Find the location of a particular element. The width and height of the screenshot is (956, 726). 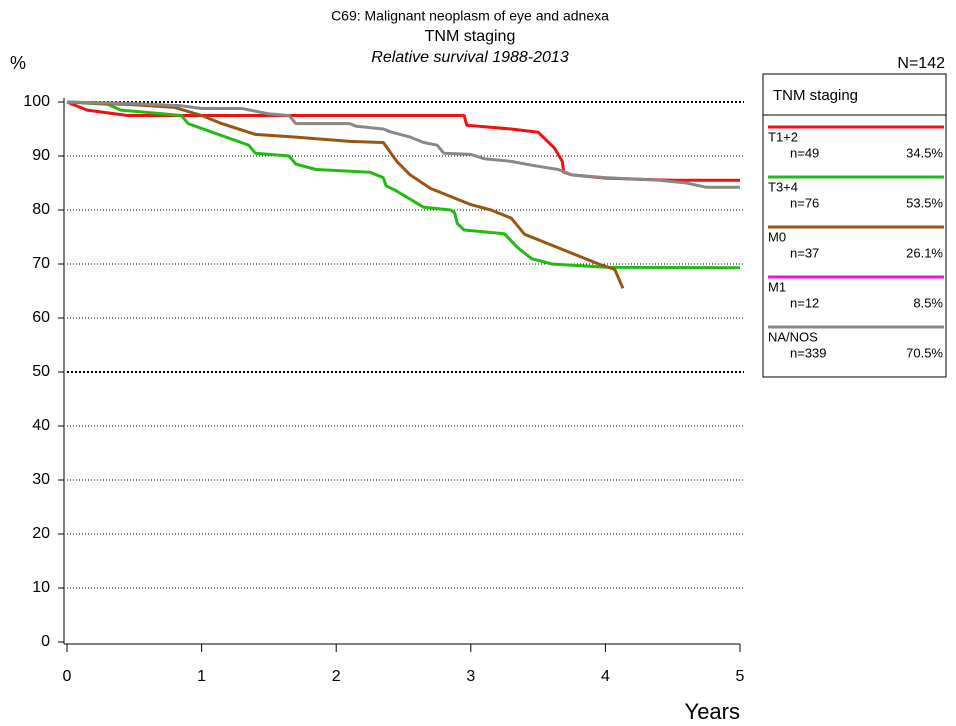

legend-label: T1+2 is located at coordinates (783, 136).